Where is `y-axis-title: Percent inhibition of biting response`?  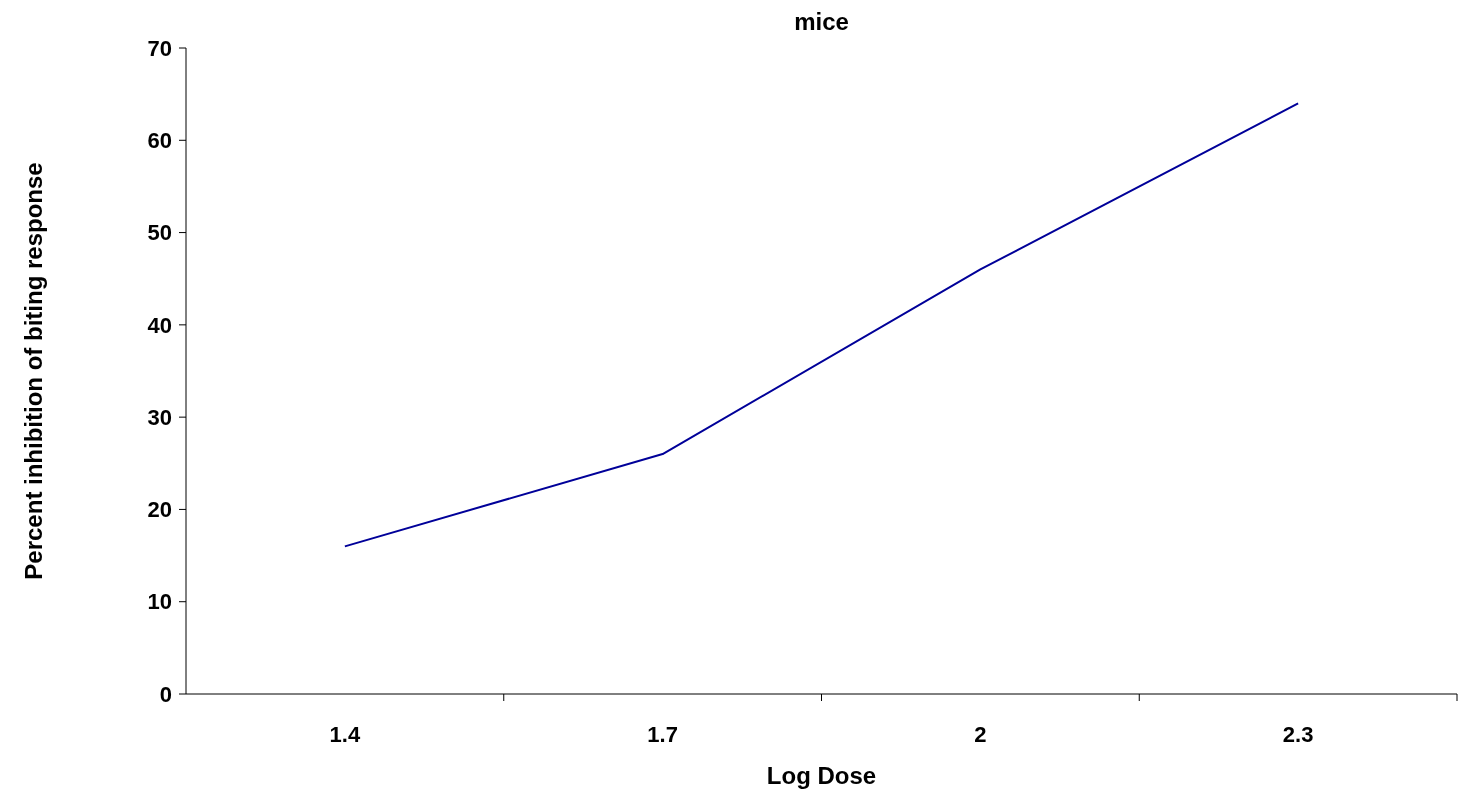
y-axis-title: Percent inhibition of biting response is located at coordinates (33, 371).